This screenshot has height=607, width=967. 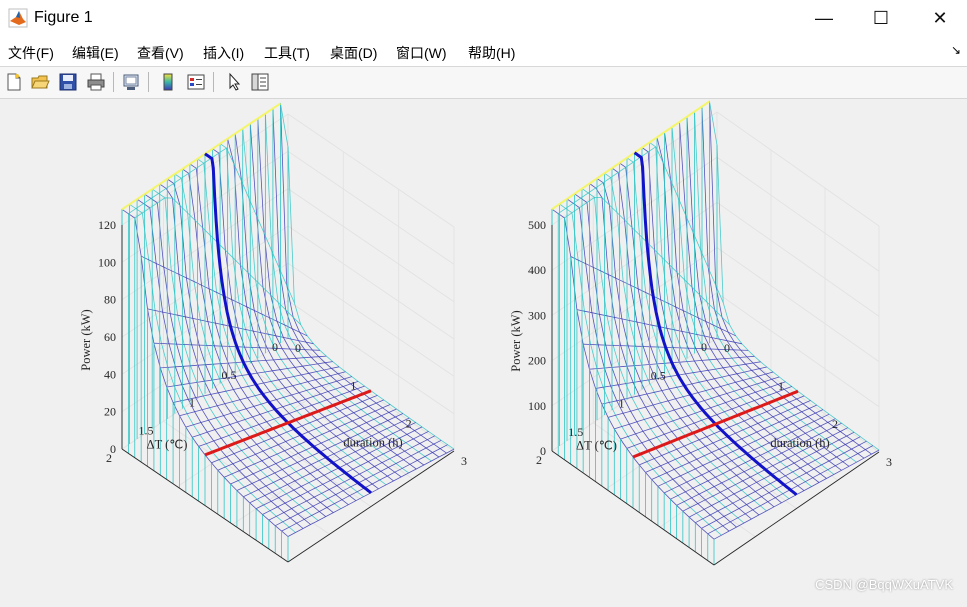 What do you see at coordinates (354, 53) in the screenshot?
I see `menu-desktop: 桌面(D)` at bounding box center [354, 53].